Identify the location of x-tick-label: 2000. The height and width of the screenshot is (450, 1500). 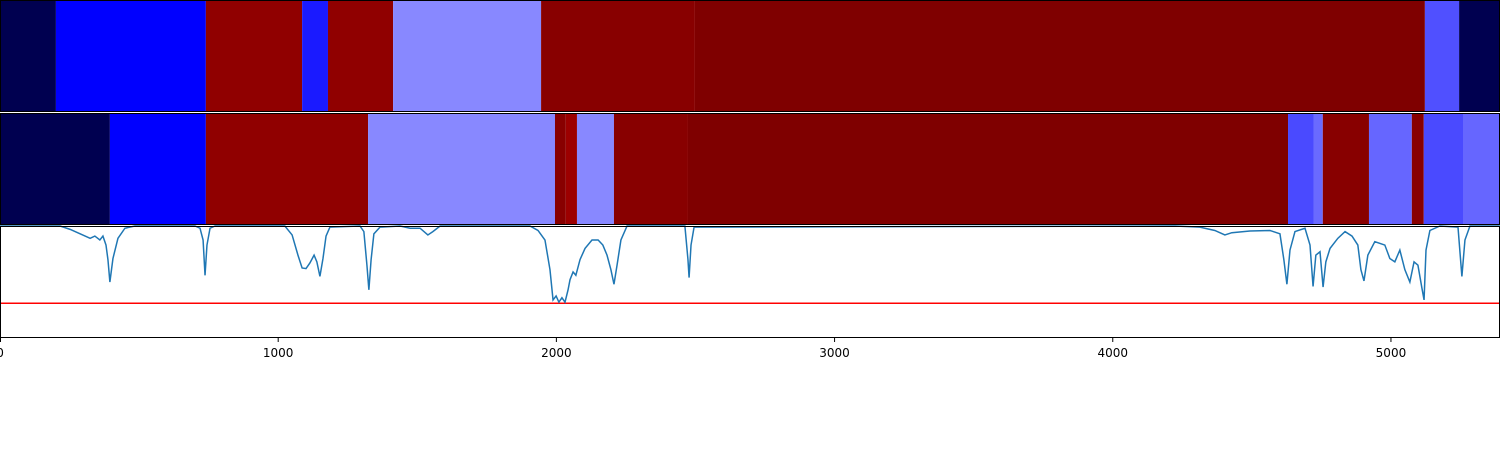
(556, 353).